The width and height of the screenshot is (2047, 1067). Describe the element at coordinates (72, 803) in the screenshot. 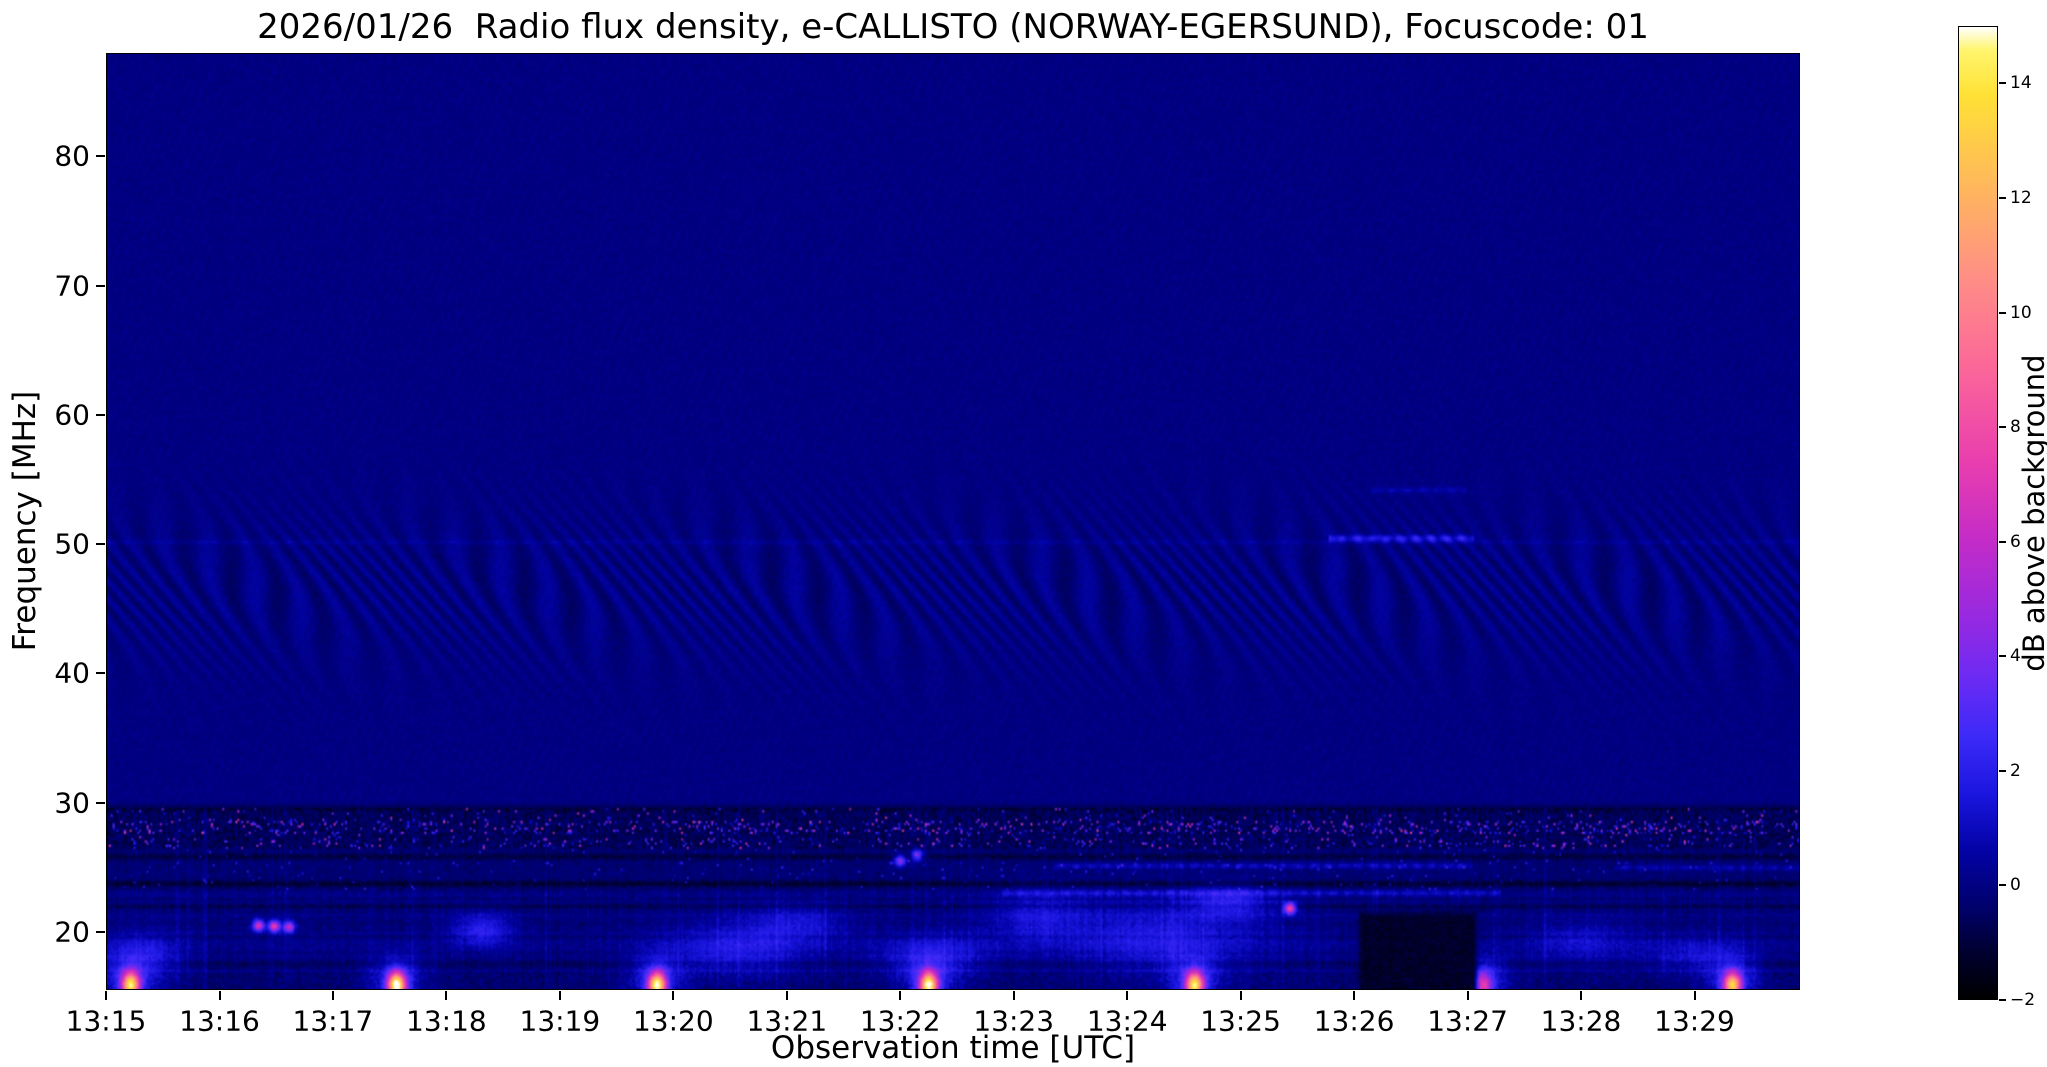

I see `y-tick-label: 30` at that location.